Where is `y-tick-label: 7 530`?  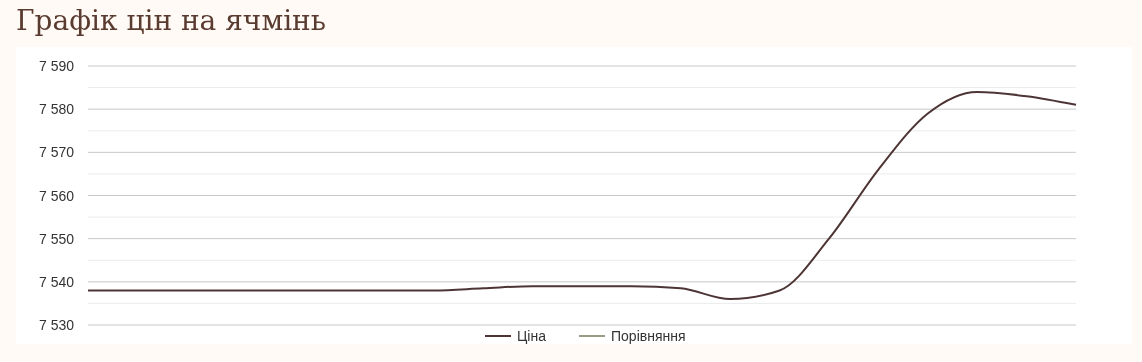
y-tick-label: 7 530 is located at coordinates (56, 325).